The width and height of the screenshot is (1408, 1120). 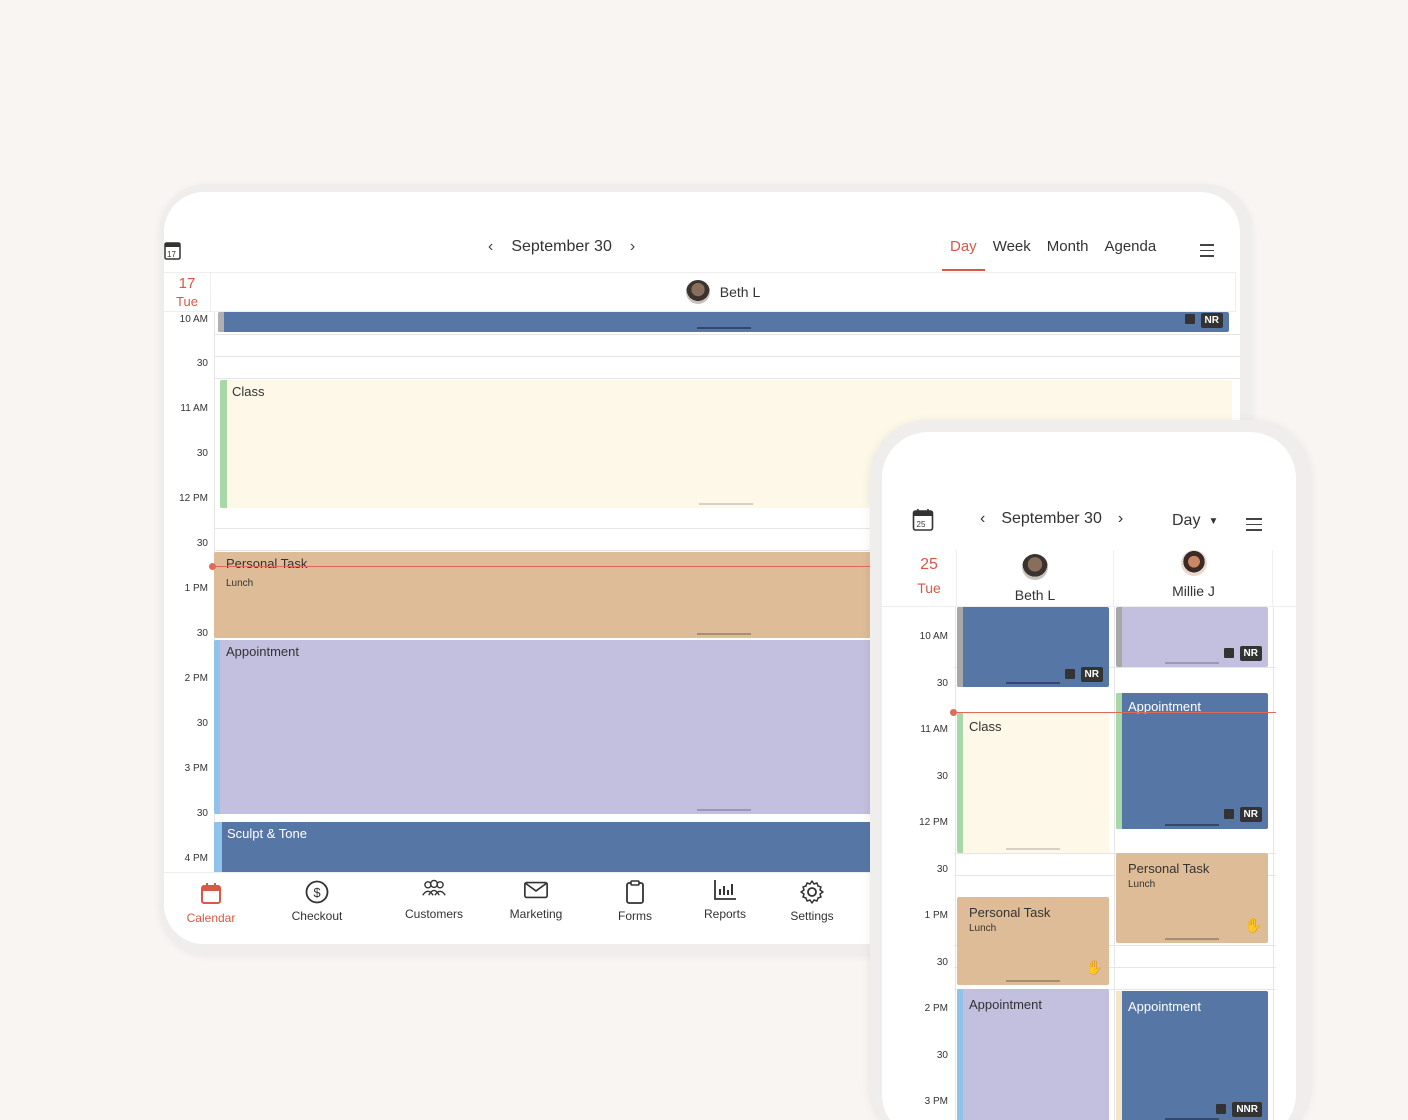 What do you see at coordinates (317, 901) in the screenshot?
I see `tab-checkout: $ Checkout` at bounding box center [317, 901].